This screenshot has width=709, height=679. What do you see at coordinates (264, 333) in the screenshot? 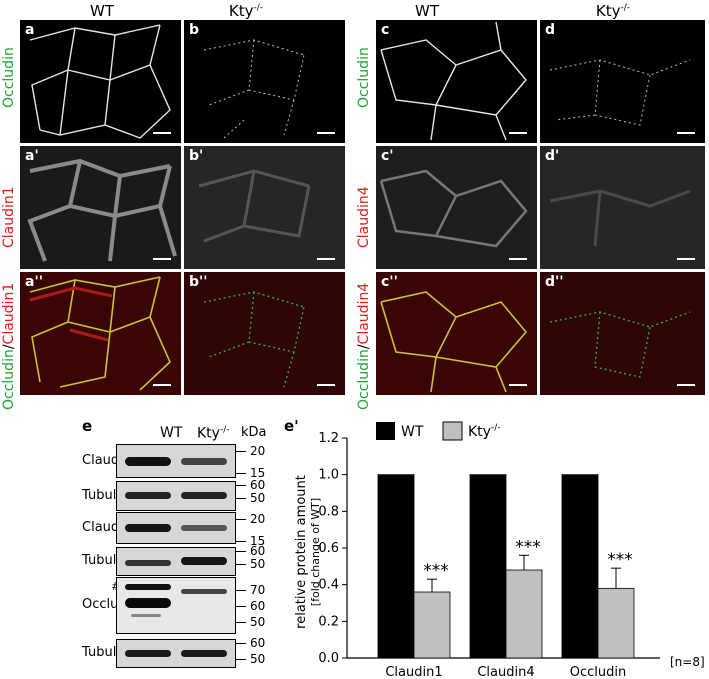
I see `micrograph-b-double-prime: b''` at bounding box center [264, 333].